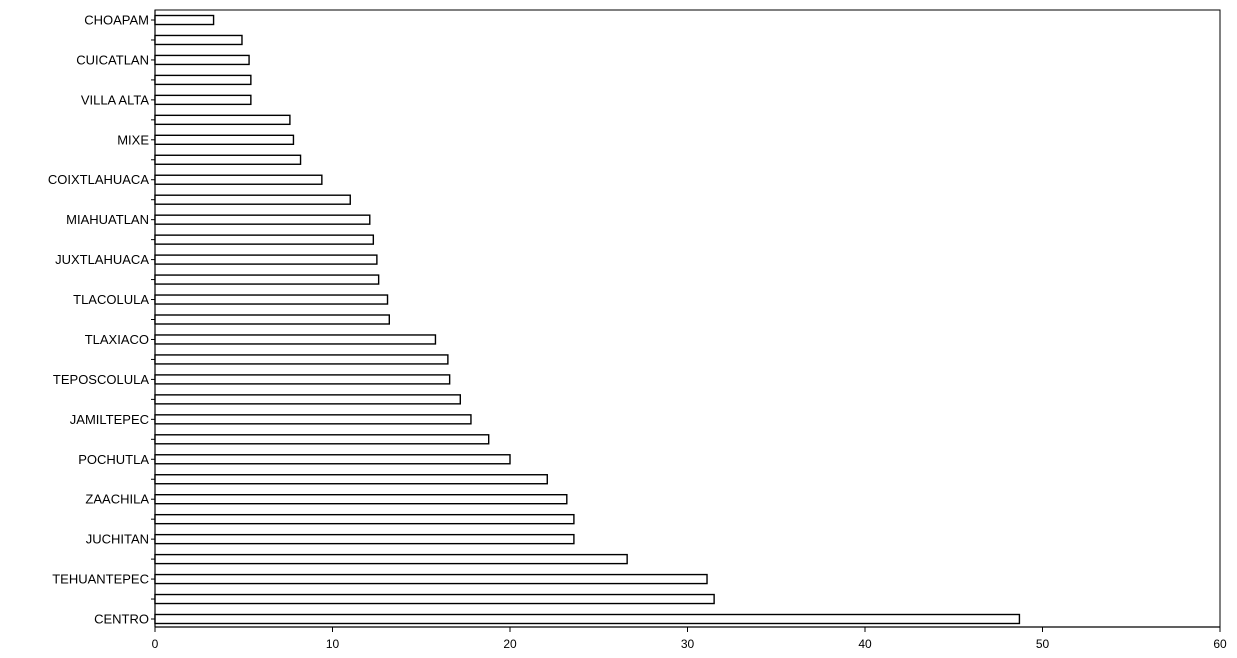 This screenshot has width=1237, height=658. I want to click on x-tick-label: 30, so click(688, 644).